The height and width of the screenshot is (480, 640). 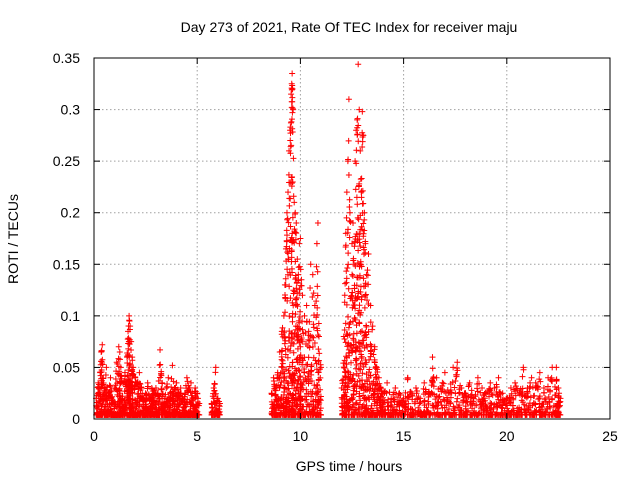 I want to click on y-tick-label: 0.25, so click(x=66, y=161).